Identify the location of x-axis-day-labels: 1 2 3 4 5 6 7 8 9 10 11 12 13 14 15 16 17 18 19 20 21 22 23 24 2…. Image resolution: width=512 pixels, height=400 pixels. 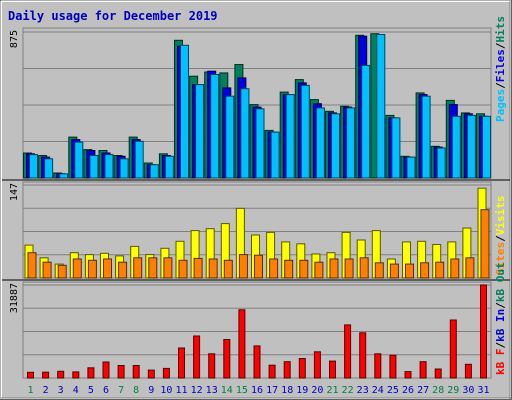
(258, 390).